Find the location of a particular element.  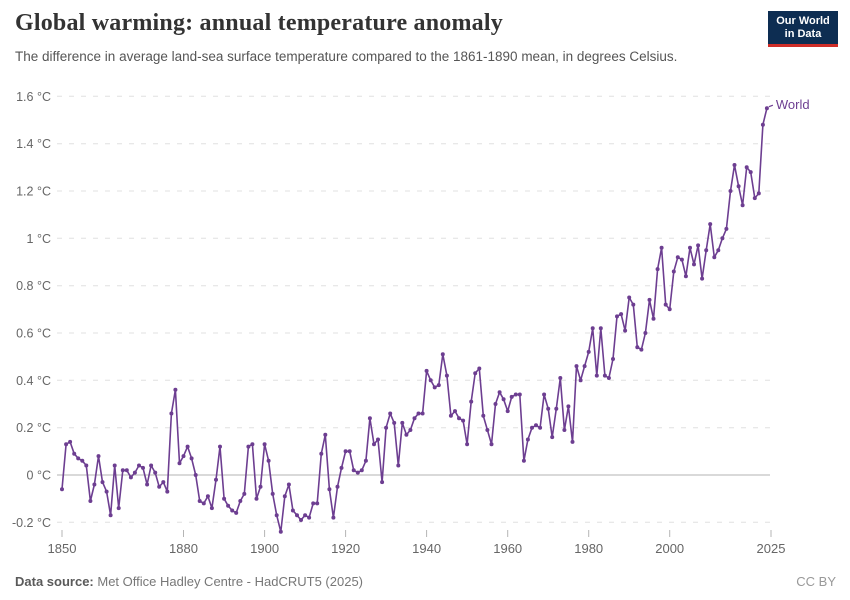

svg-text: 1960 is located at coordinates (507, 548).